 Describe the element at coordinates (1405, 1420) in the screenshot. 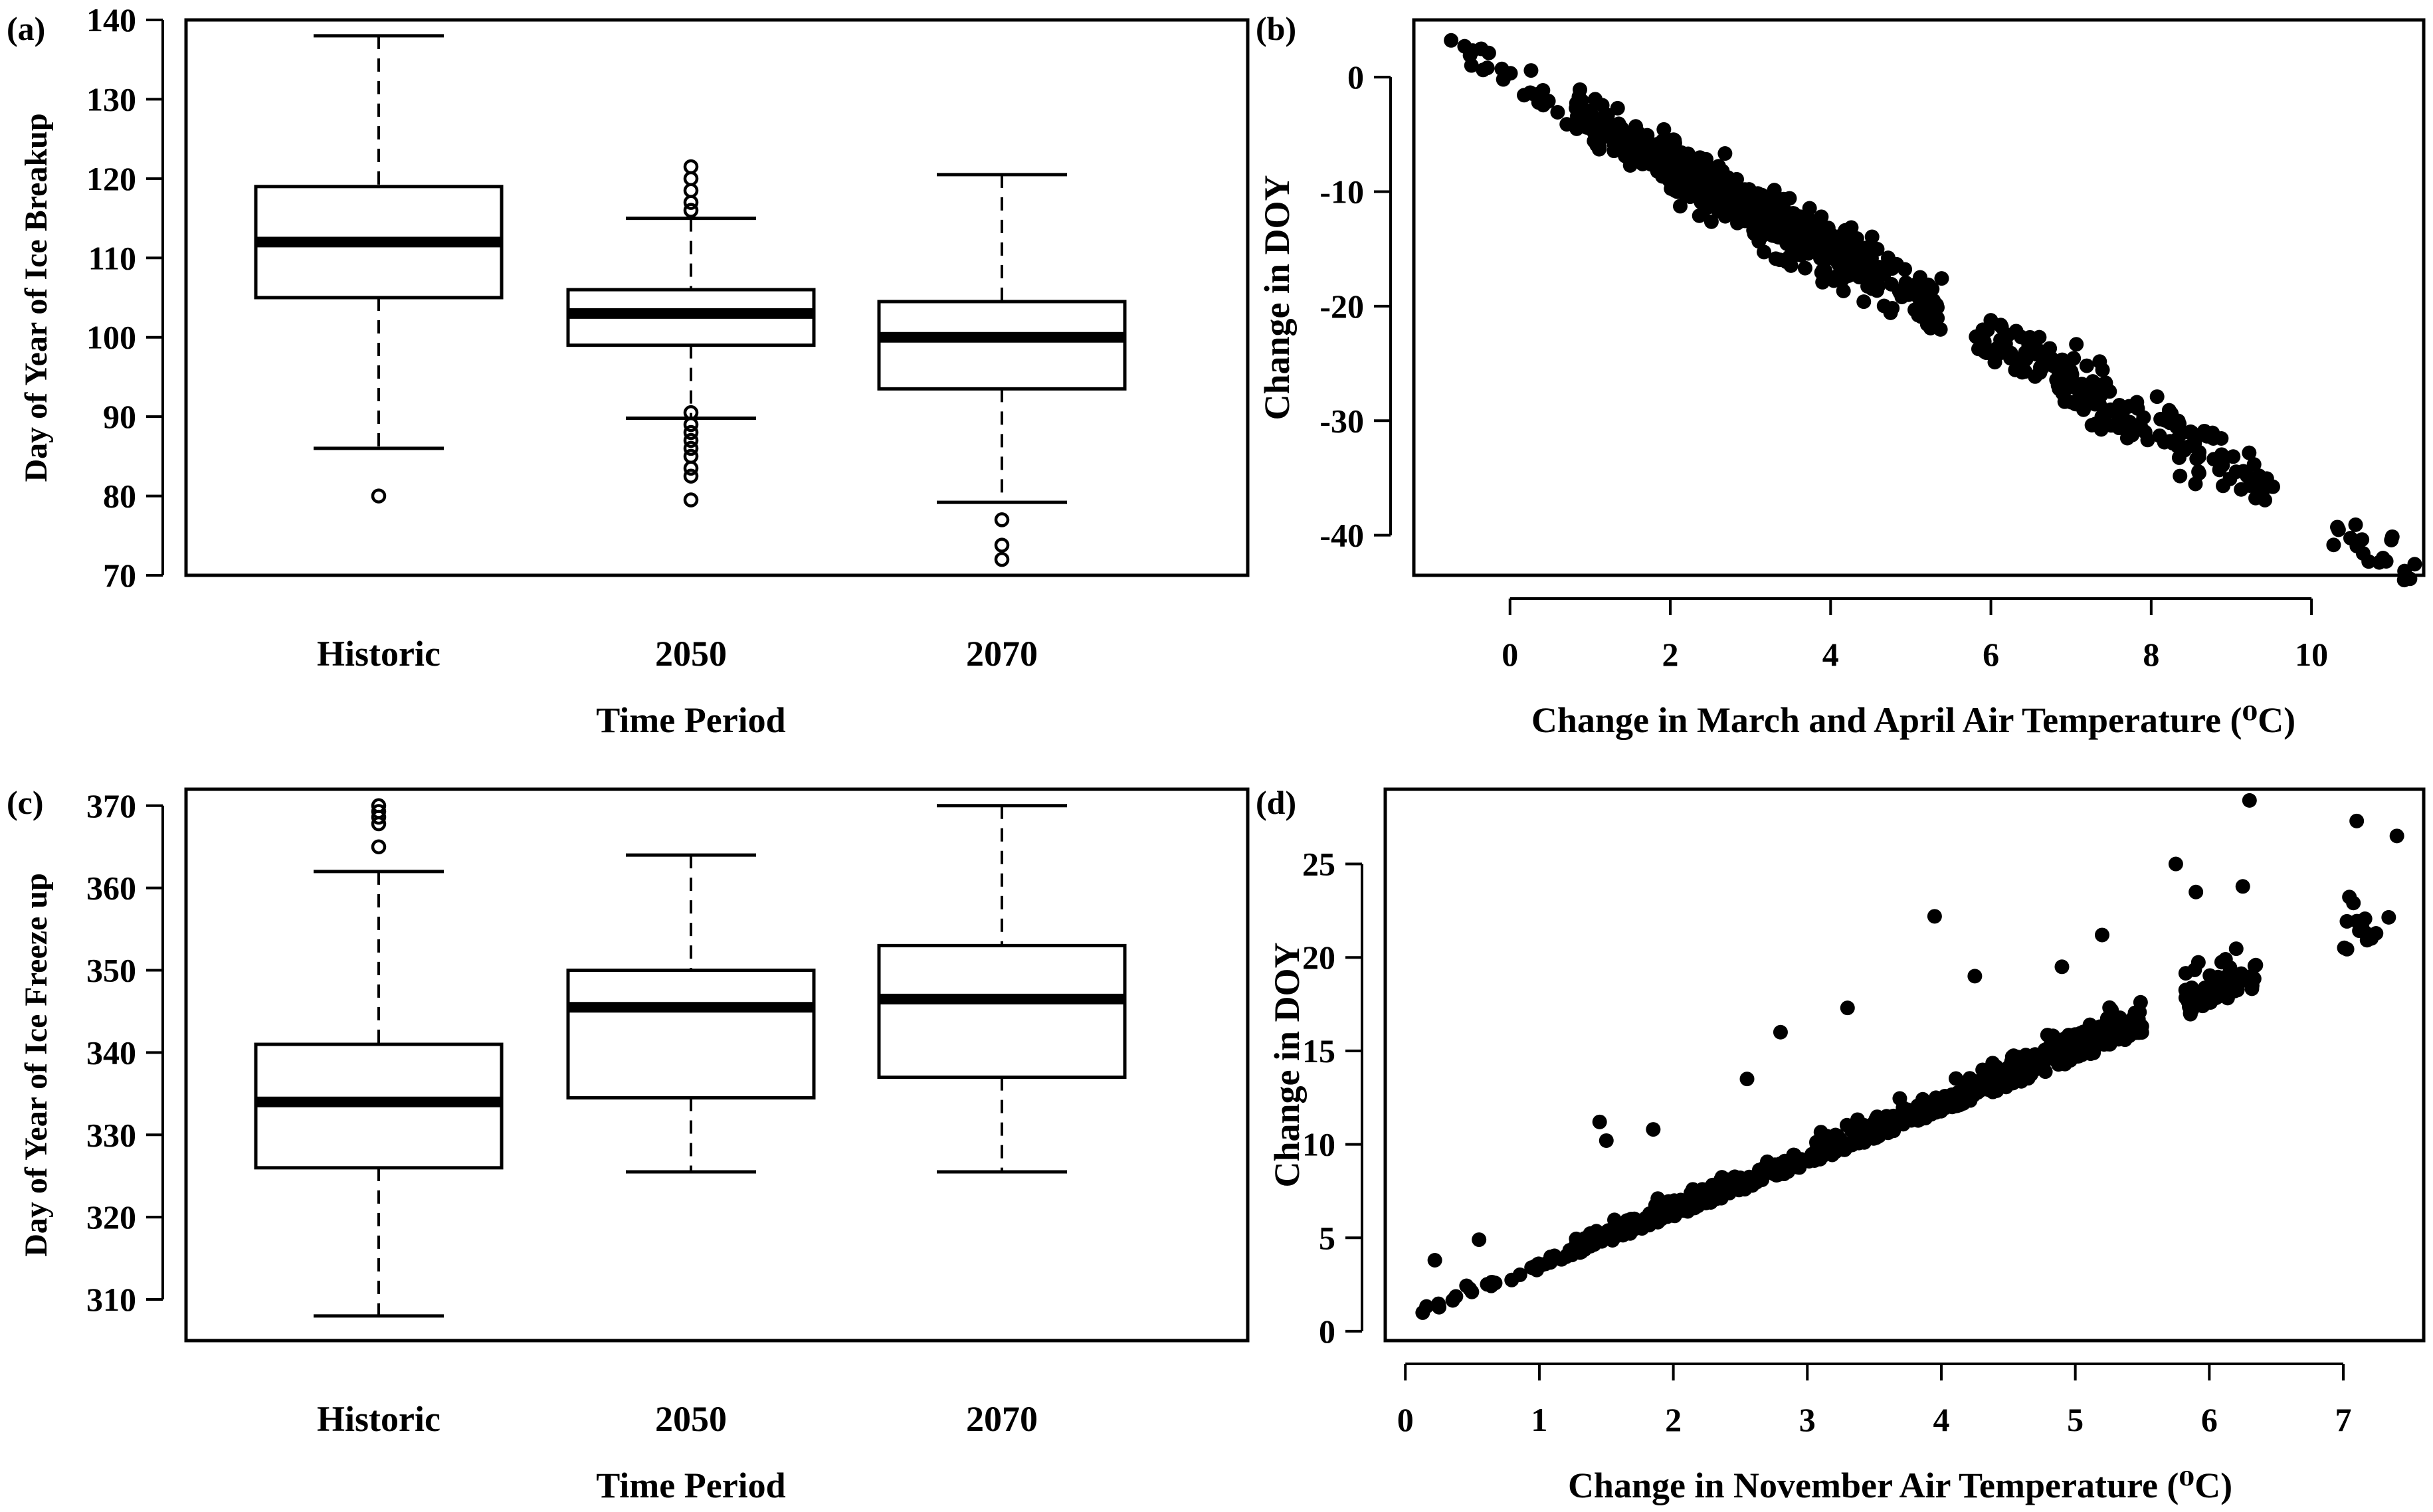

I see `panel-d-x-tick-label: 0` at that location.